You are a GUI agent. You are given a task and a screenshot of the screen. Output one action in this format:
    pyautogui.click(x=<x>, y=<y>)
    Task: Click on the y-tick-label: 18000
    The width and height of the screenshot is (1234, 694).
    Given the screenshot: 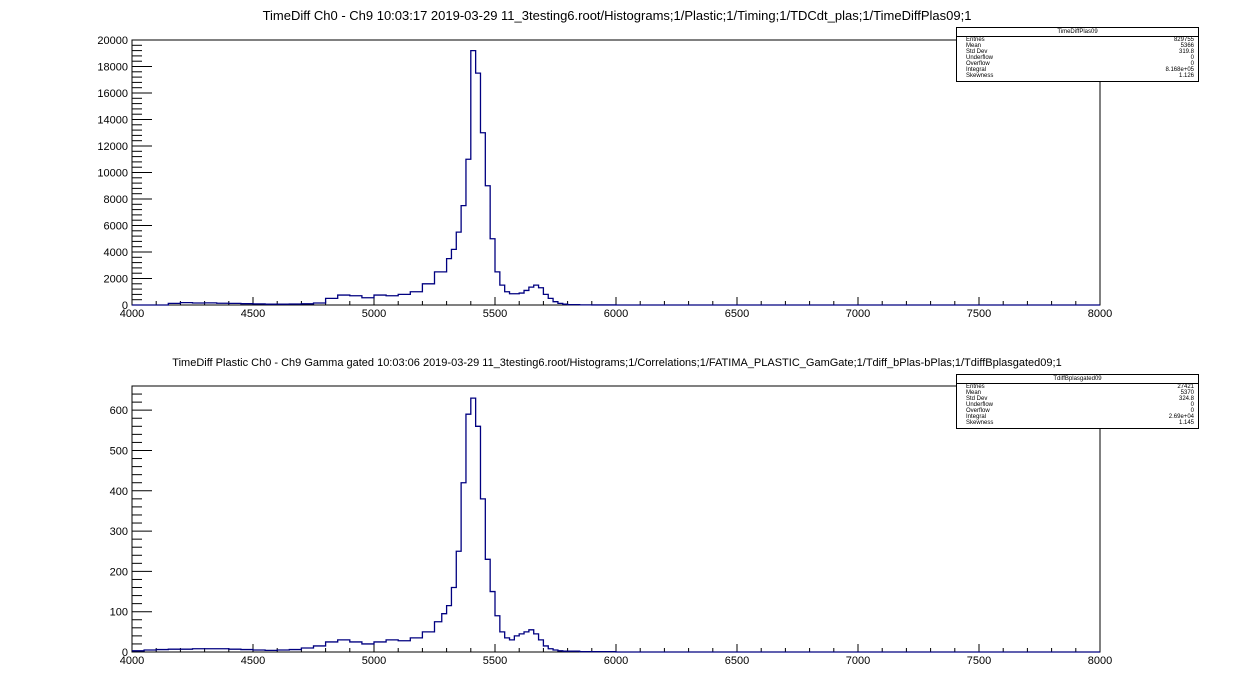 What is the action you would take?
    pyautogui.click(x=112, y=68)
    